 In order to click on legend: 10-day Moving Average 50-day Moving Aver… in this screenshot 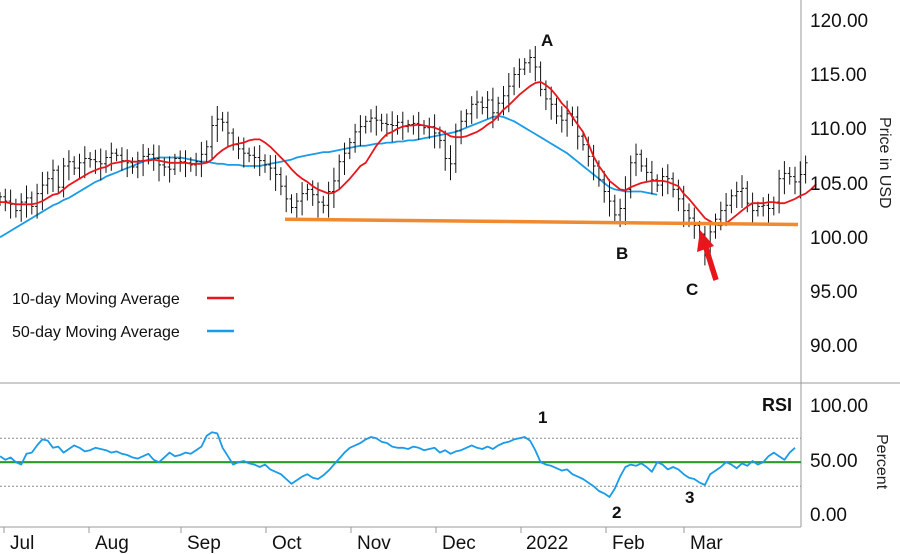, I will do `click(123, 316)`.